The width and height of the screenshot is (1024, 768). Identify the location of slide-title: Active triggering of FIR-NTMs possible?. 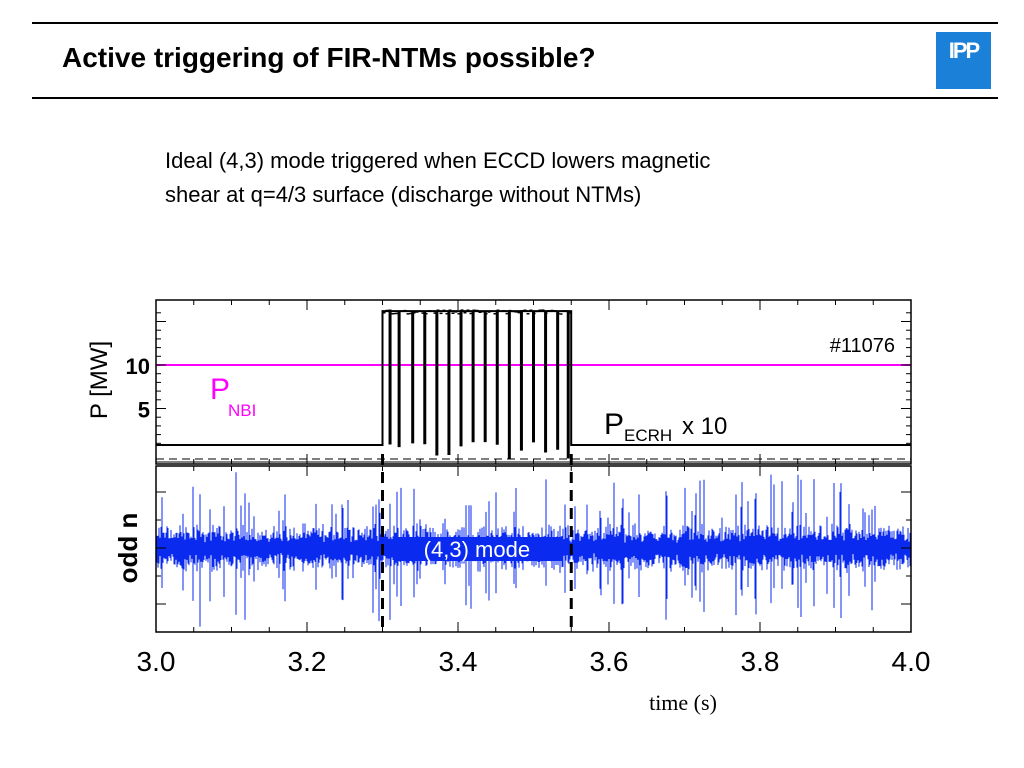
(329, 57).